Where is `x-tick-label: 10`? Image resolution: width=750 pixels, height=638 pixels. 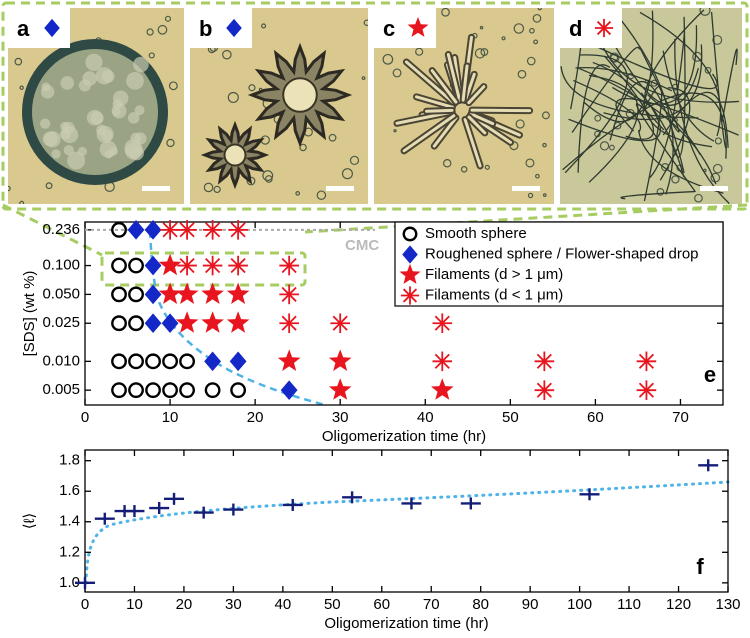 x-tick-label: 10 is located at coordinates (170, 417).